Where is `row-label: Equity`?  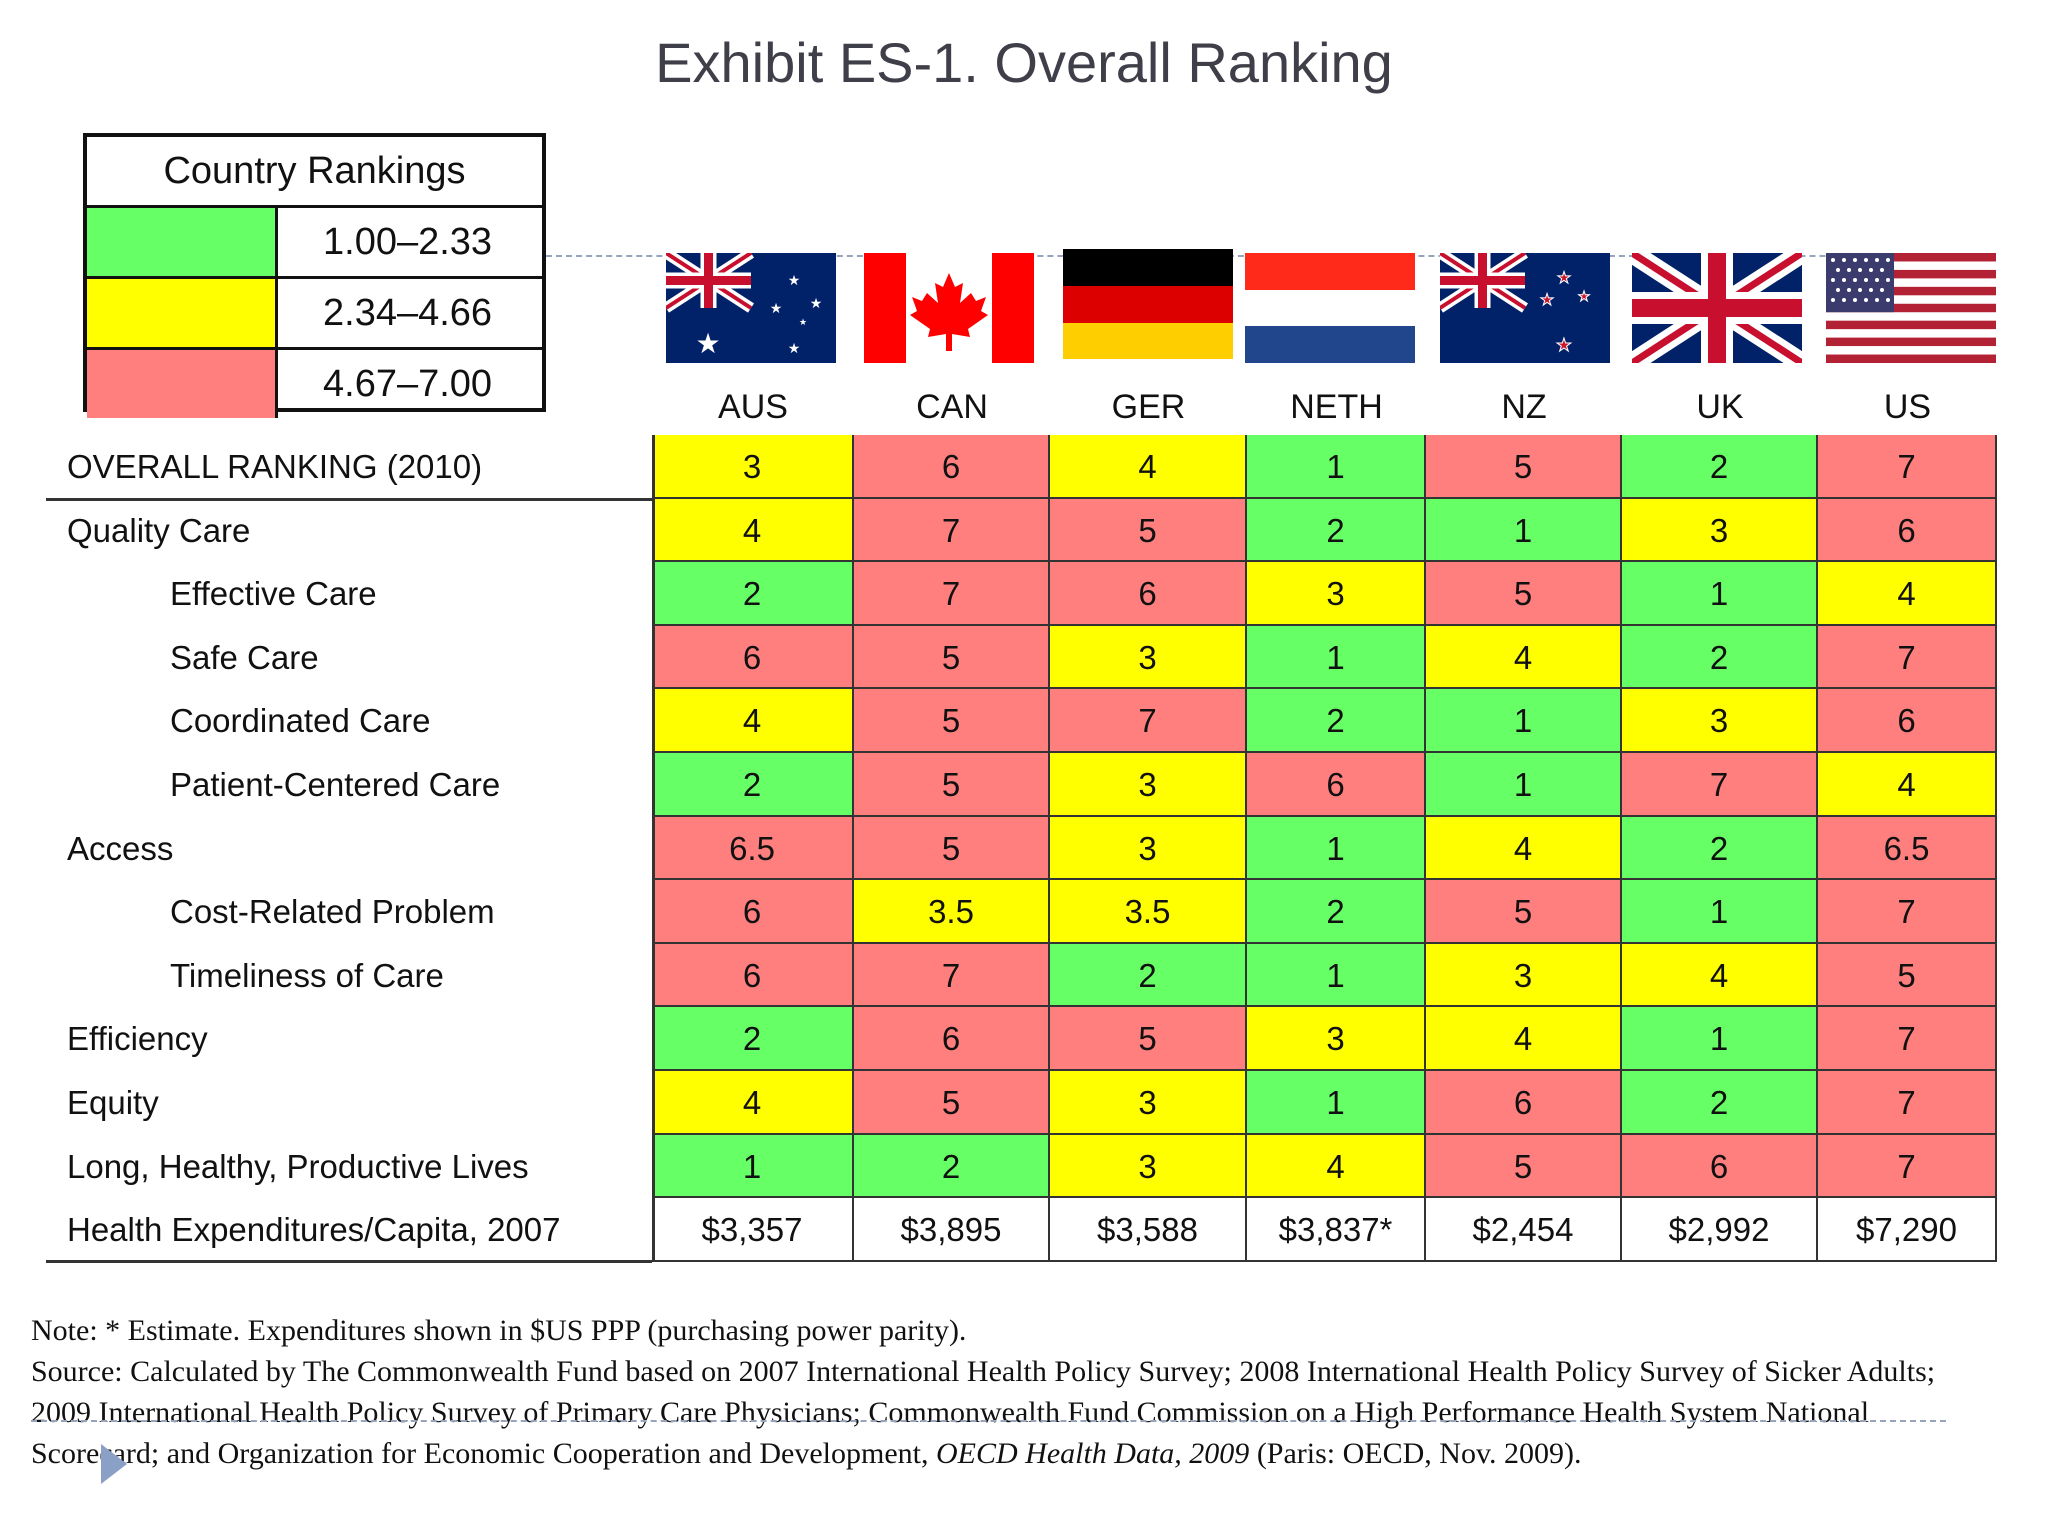 row-label: Equity is located at coordinates (113, 1102).